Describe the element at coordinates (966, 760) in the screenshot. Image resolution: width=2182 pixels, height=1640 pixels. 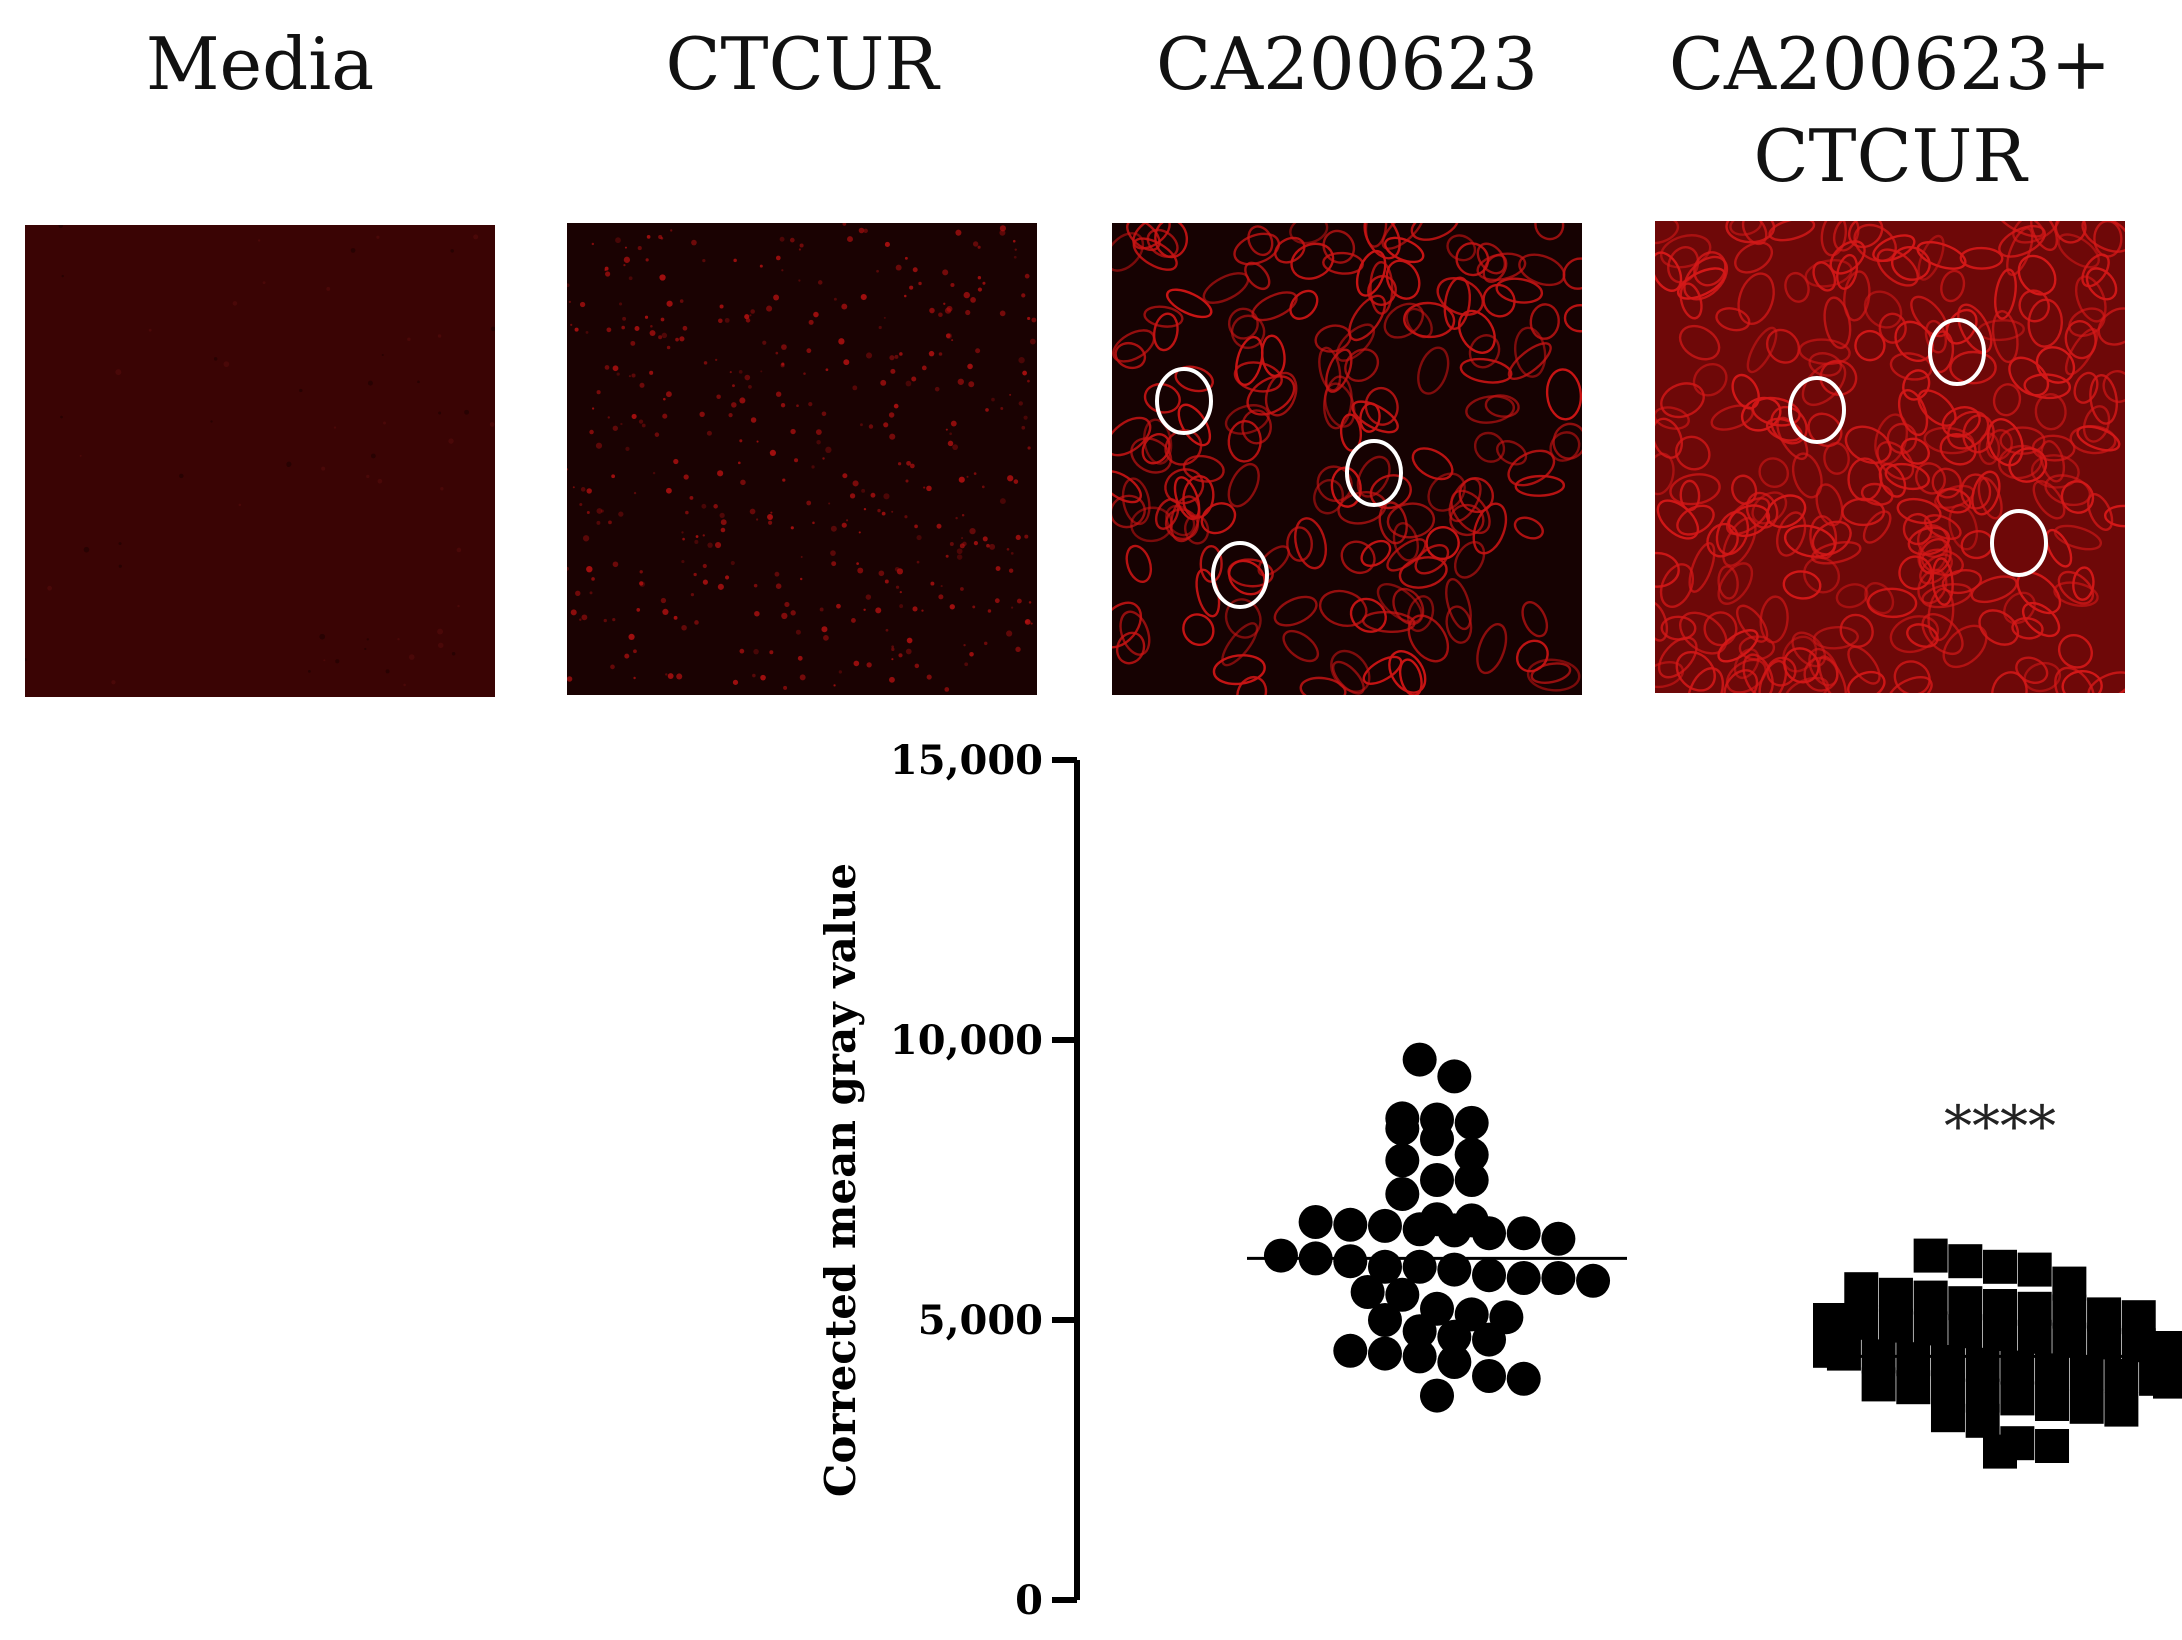
I see `y-tick-label: 15,000` at that location.